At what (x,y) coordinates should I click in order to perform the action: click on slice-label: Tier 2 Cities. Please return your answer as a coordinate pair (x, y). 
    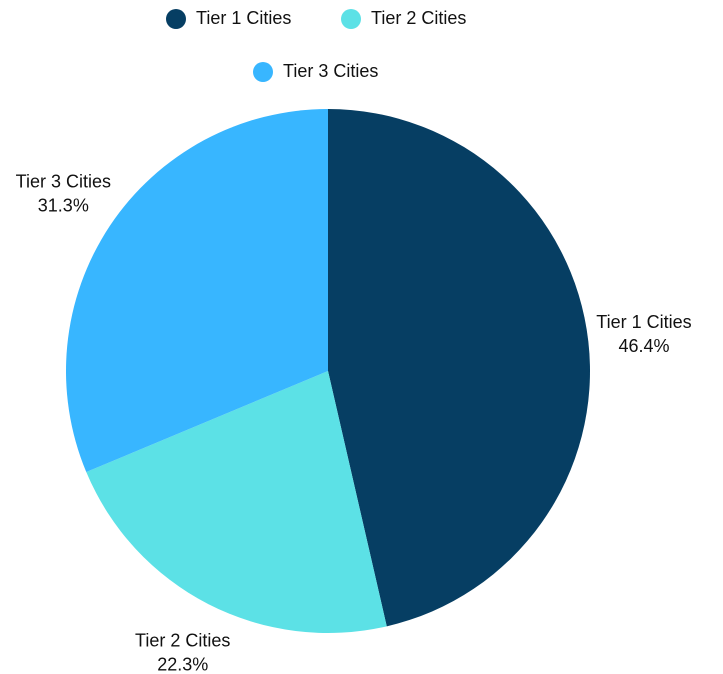
    Looking at the image, I should click on (182, 641).